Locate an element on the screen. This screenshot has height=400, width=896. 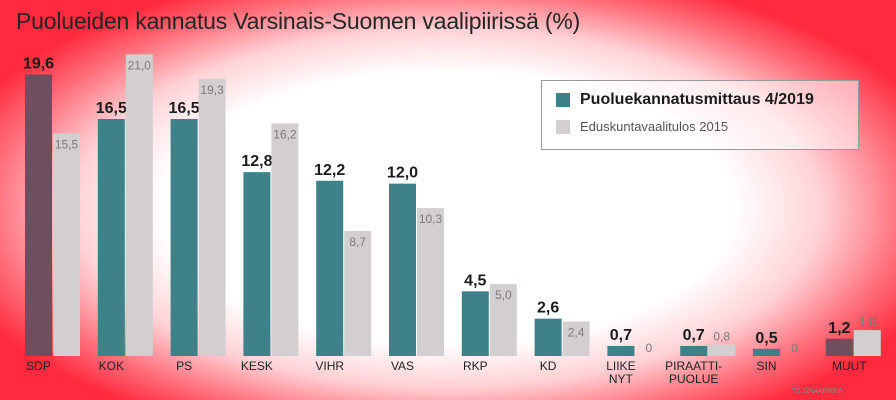
category-label-piraattipuolue: PIRAATTI-PUOLUE is located at coordinates (693, 372).